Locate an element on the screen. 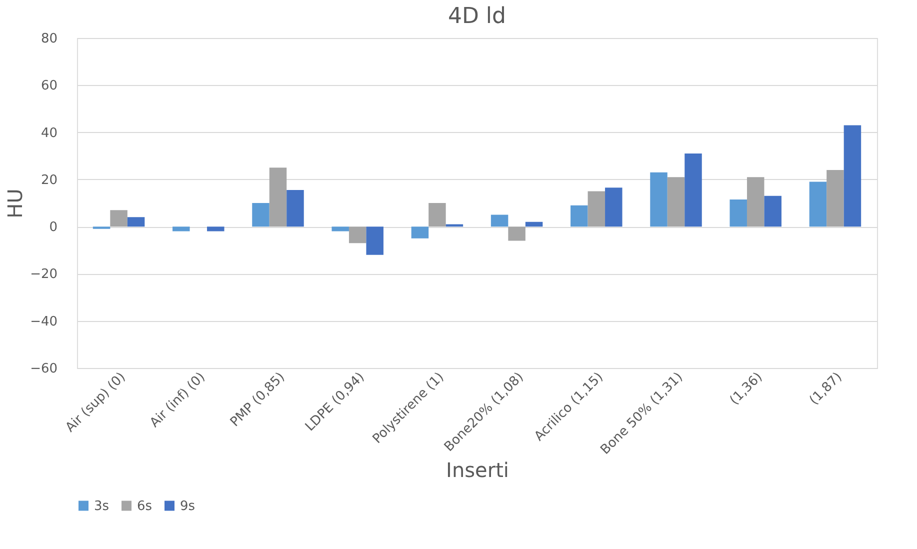  x-axis-title: Inserti is located at coordinates (477, 470).